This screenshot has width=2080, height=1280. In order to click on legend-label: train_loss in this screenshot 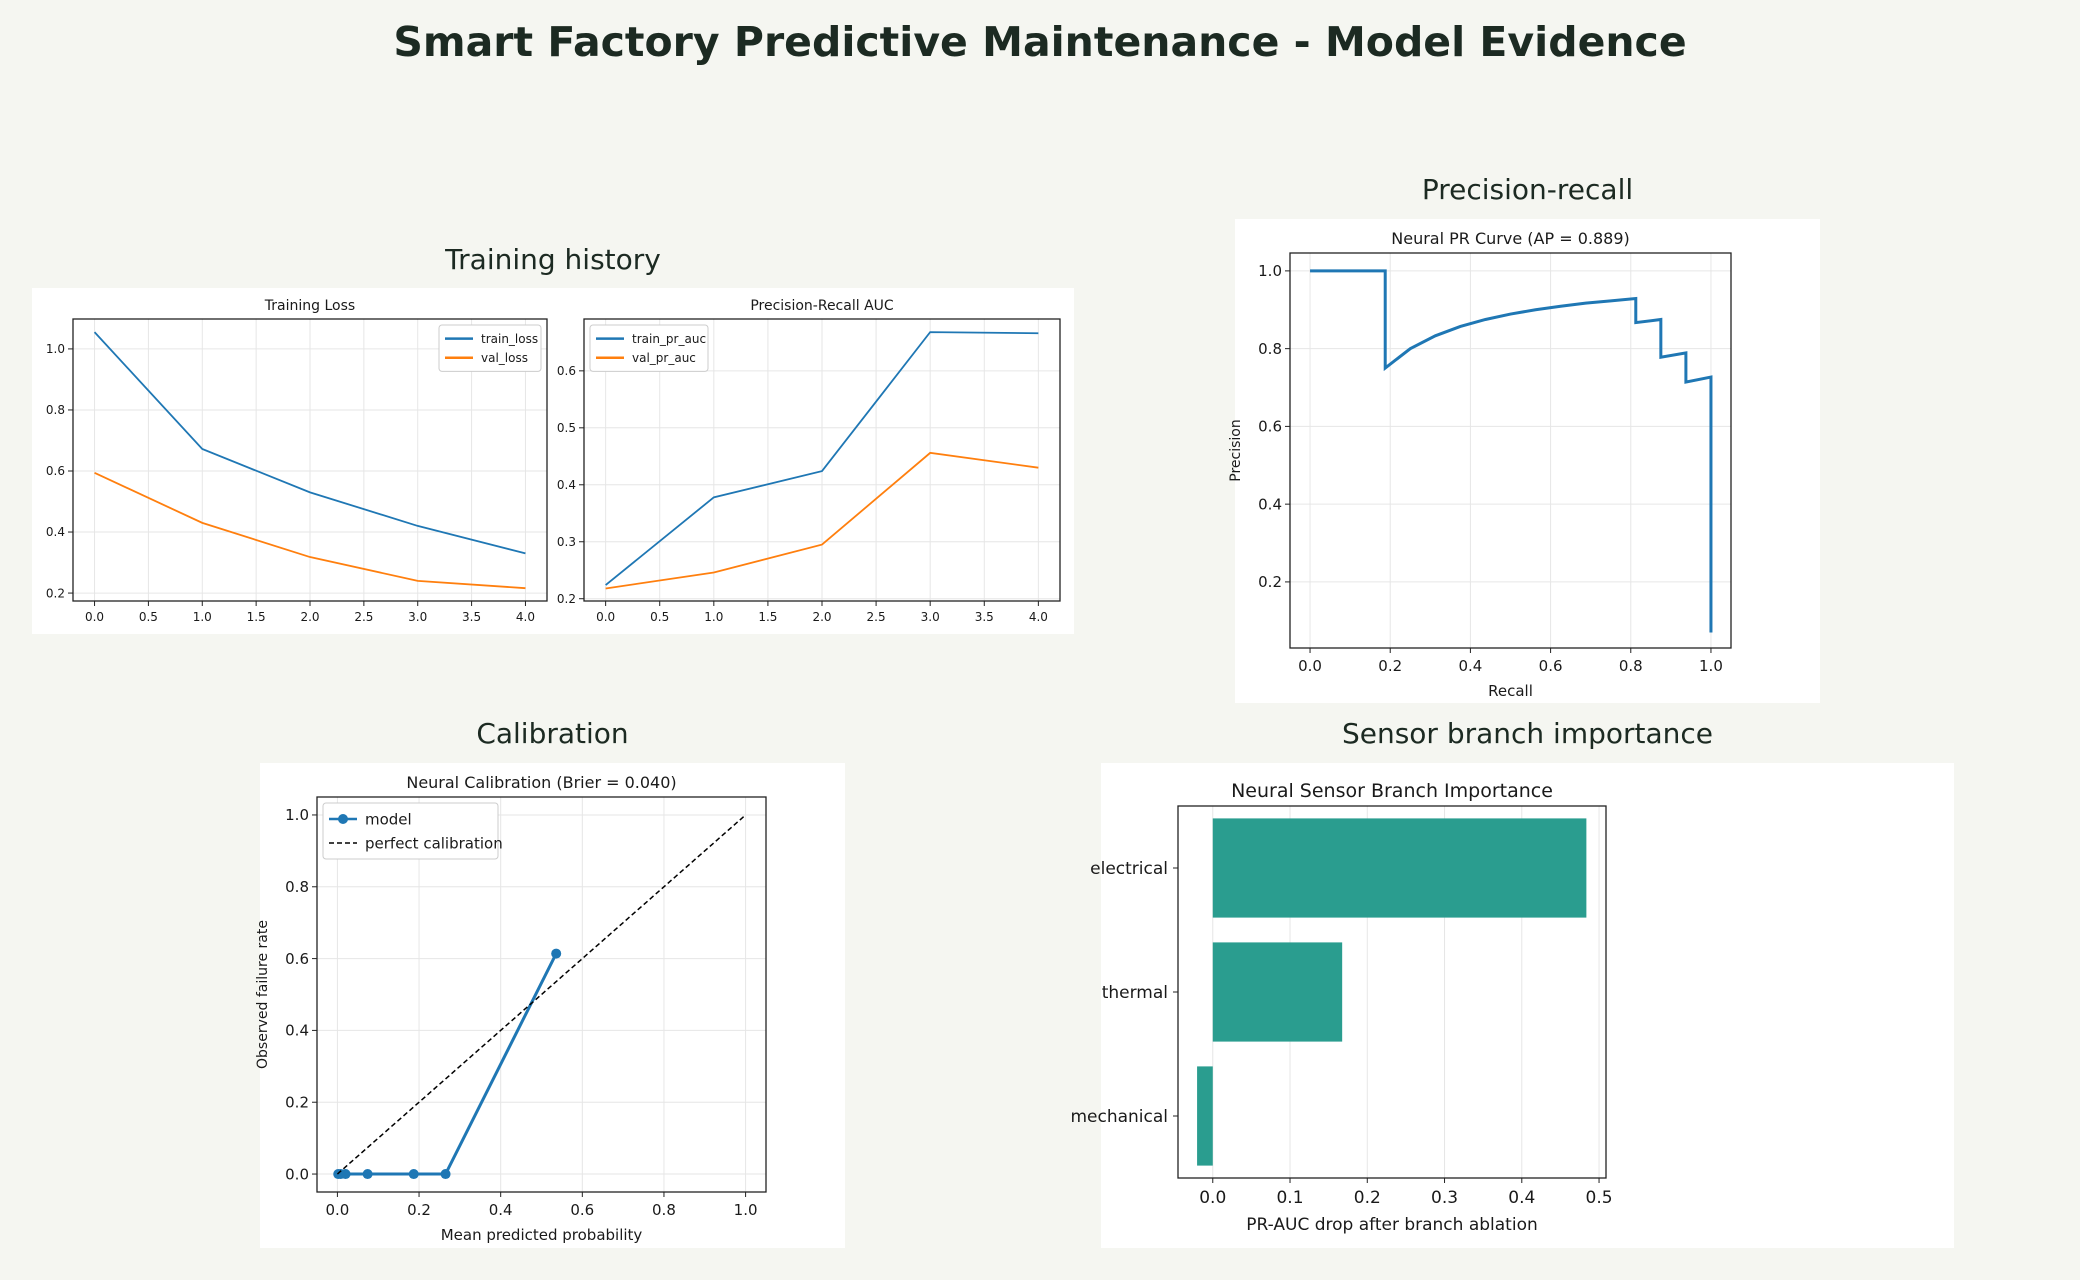, I will do `click(509, 339)`.